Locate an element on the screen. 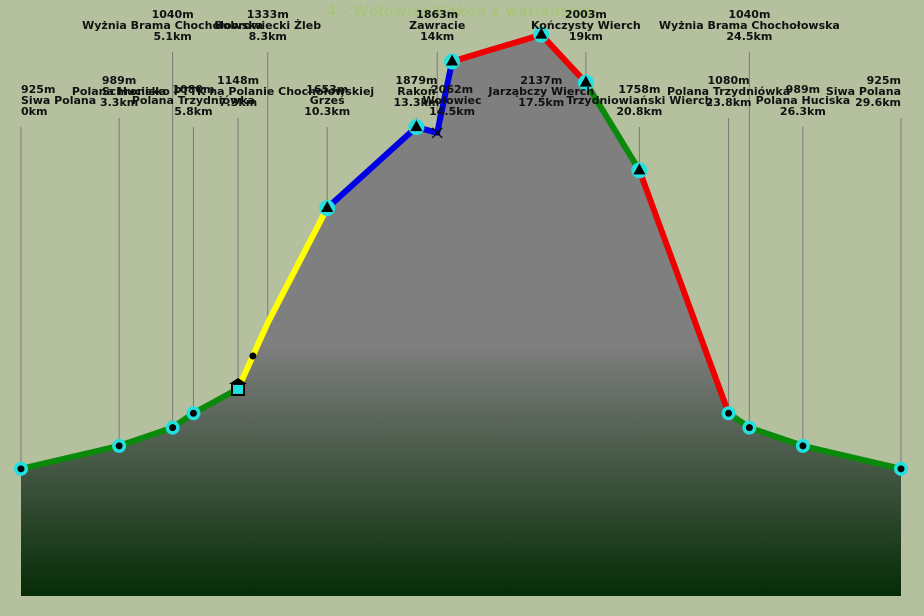  waypoint-elevation-label: 1148m is located at coordinates (238, 80).